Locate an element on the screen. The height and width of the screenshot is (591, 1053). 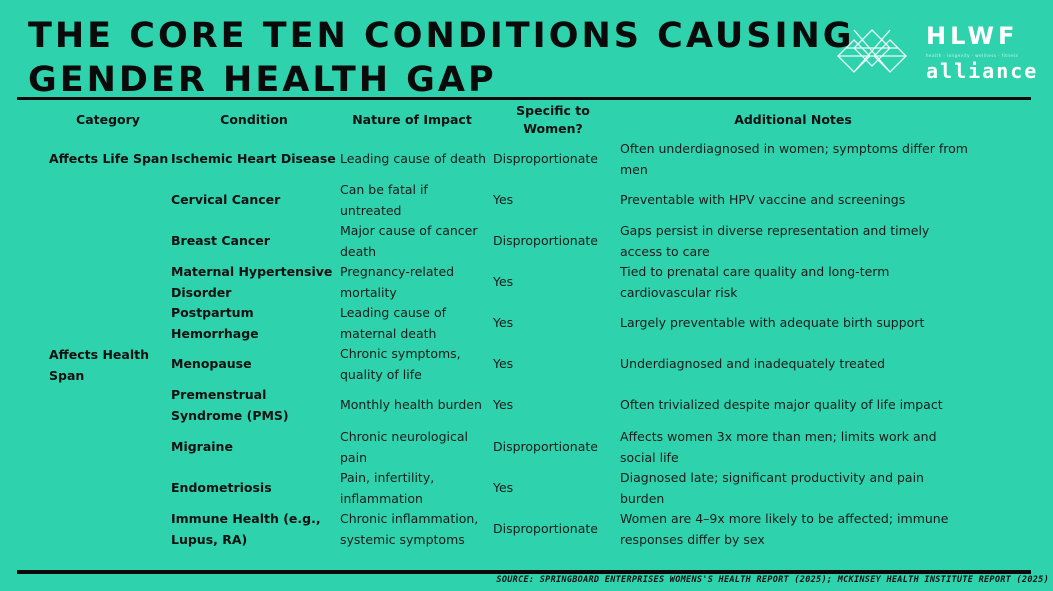
cell-impact: Leading cause of maternal death is located at coordinates (393, 323).